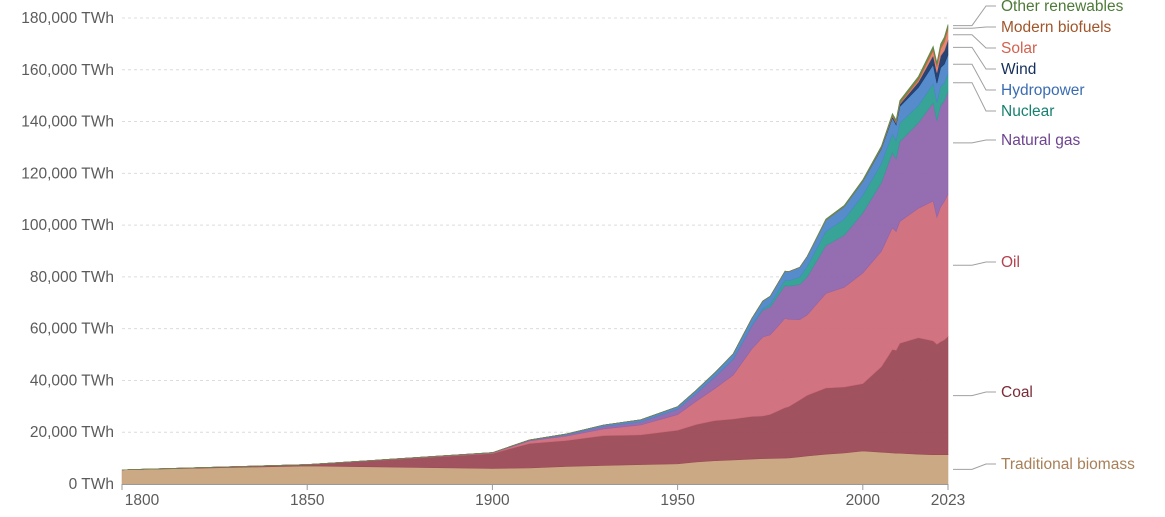 The height and width of the screenshot is (517, 1165). I want to click on y-tick-label: 160,000 TWh, so click(67, 70).